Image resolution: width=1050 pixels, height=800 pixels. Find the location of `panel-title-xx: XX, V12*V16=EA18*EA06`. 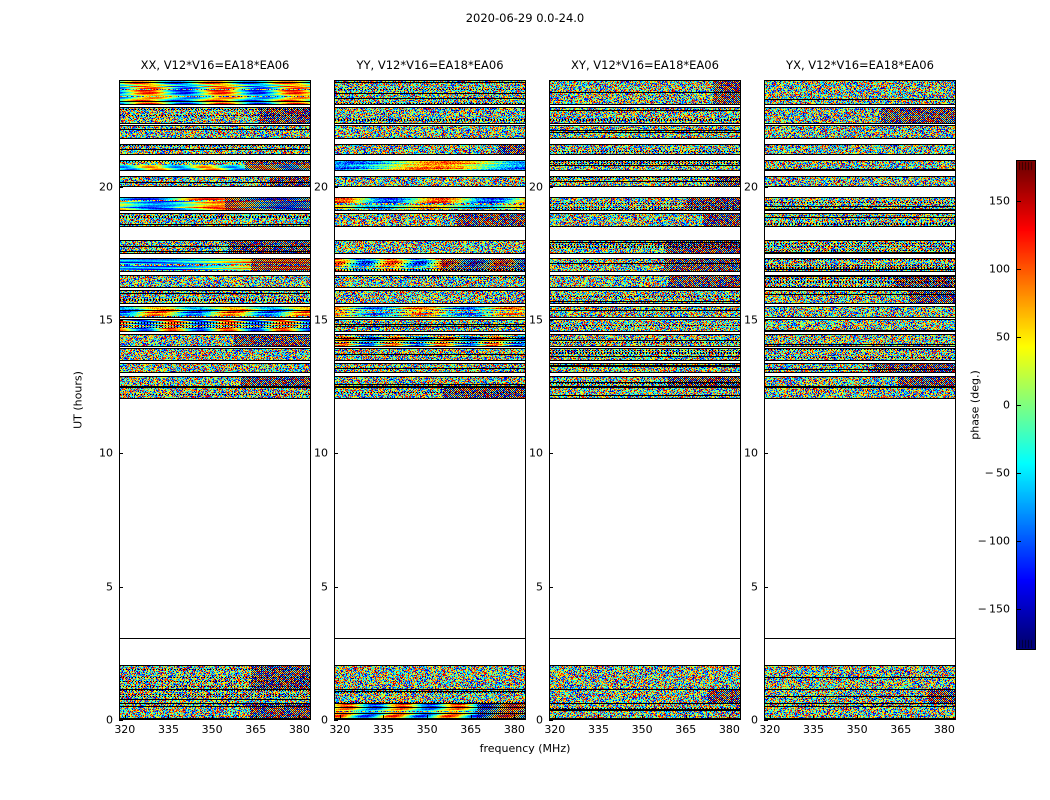

panel-title-xx: XX, V12*V16=EA18*EA06 is located at coordinates (215, 65).